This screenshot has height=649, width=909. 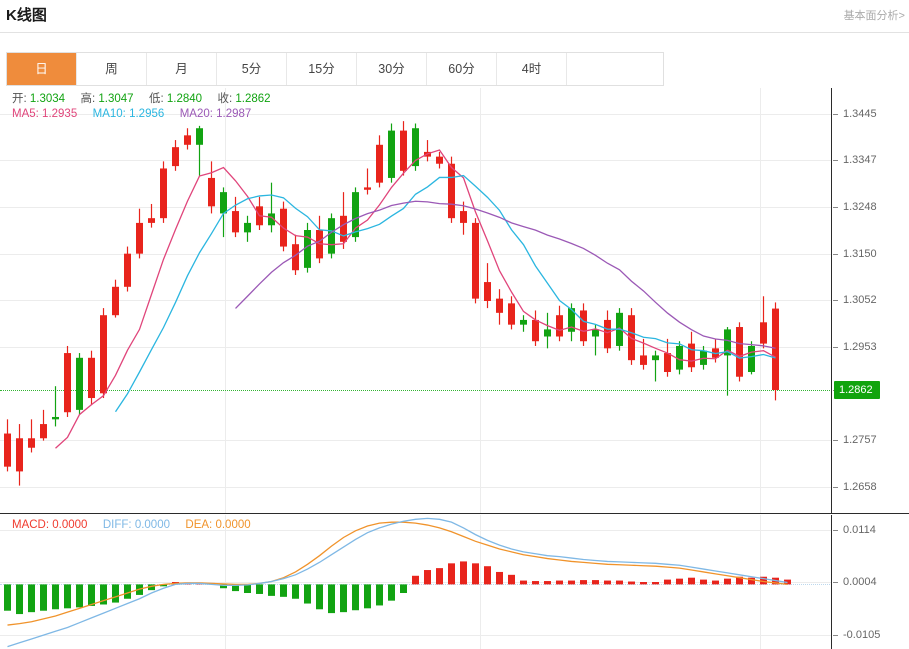 I want to click on price-axis-label: 1.2757, so click(x=860, y=439).